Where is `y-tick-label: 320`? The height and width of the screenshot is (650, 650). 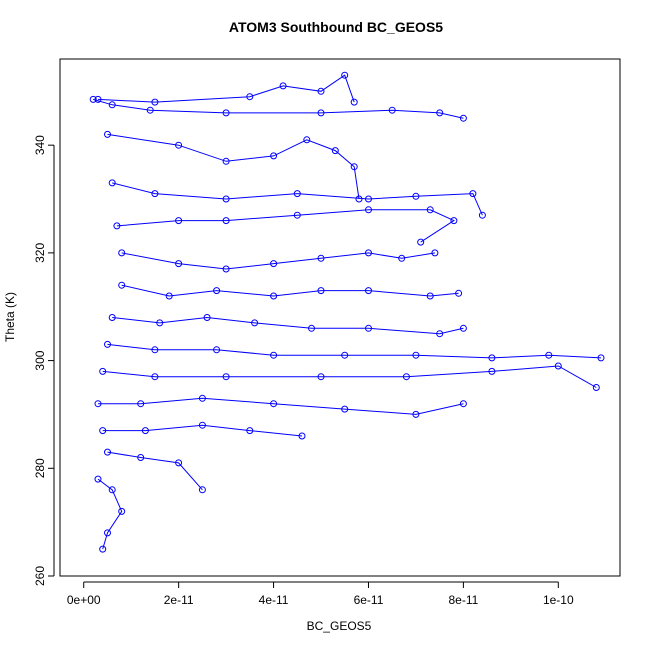 y-tick-label: 320 is located at coordinates (40, 253).